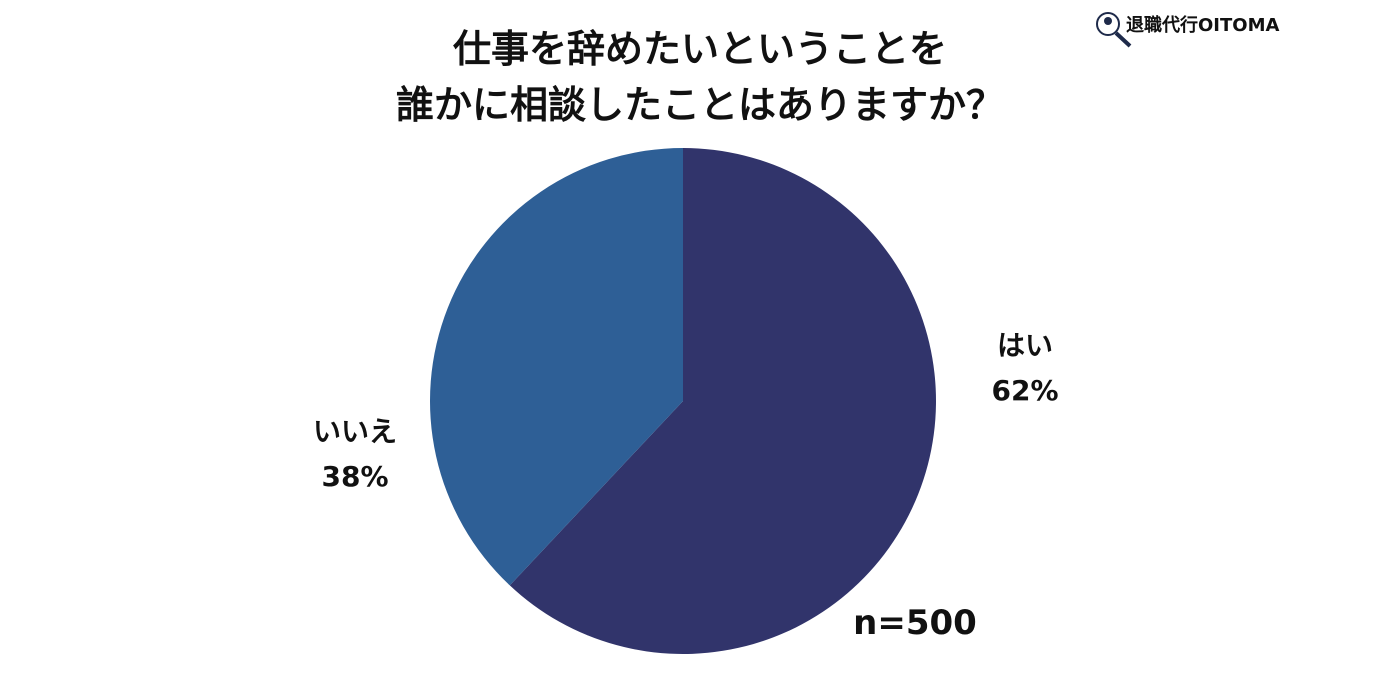 The height and width of the screenshot is (679, 1400). Describe the element at coordinates (354, 476) in the screenshot. I see `value-label: 38%` at that location.